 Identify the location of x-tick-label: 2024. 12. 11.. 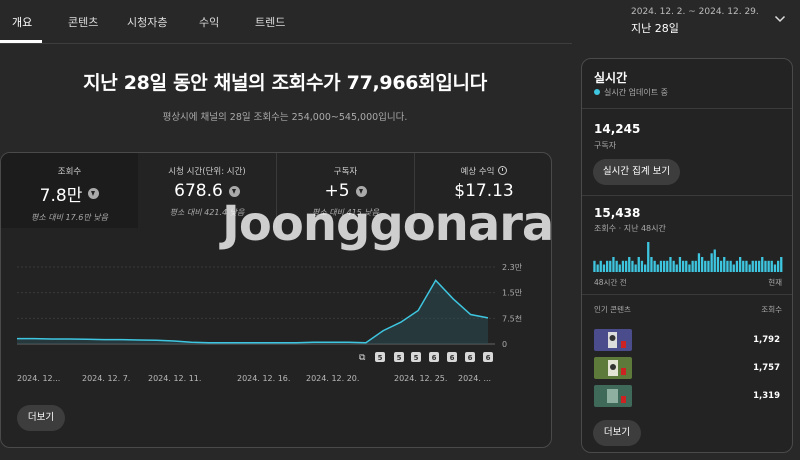
(174, 378).